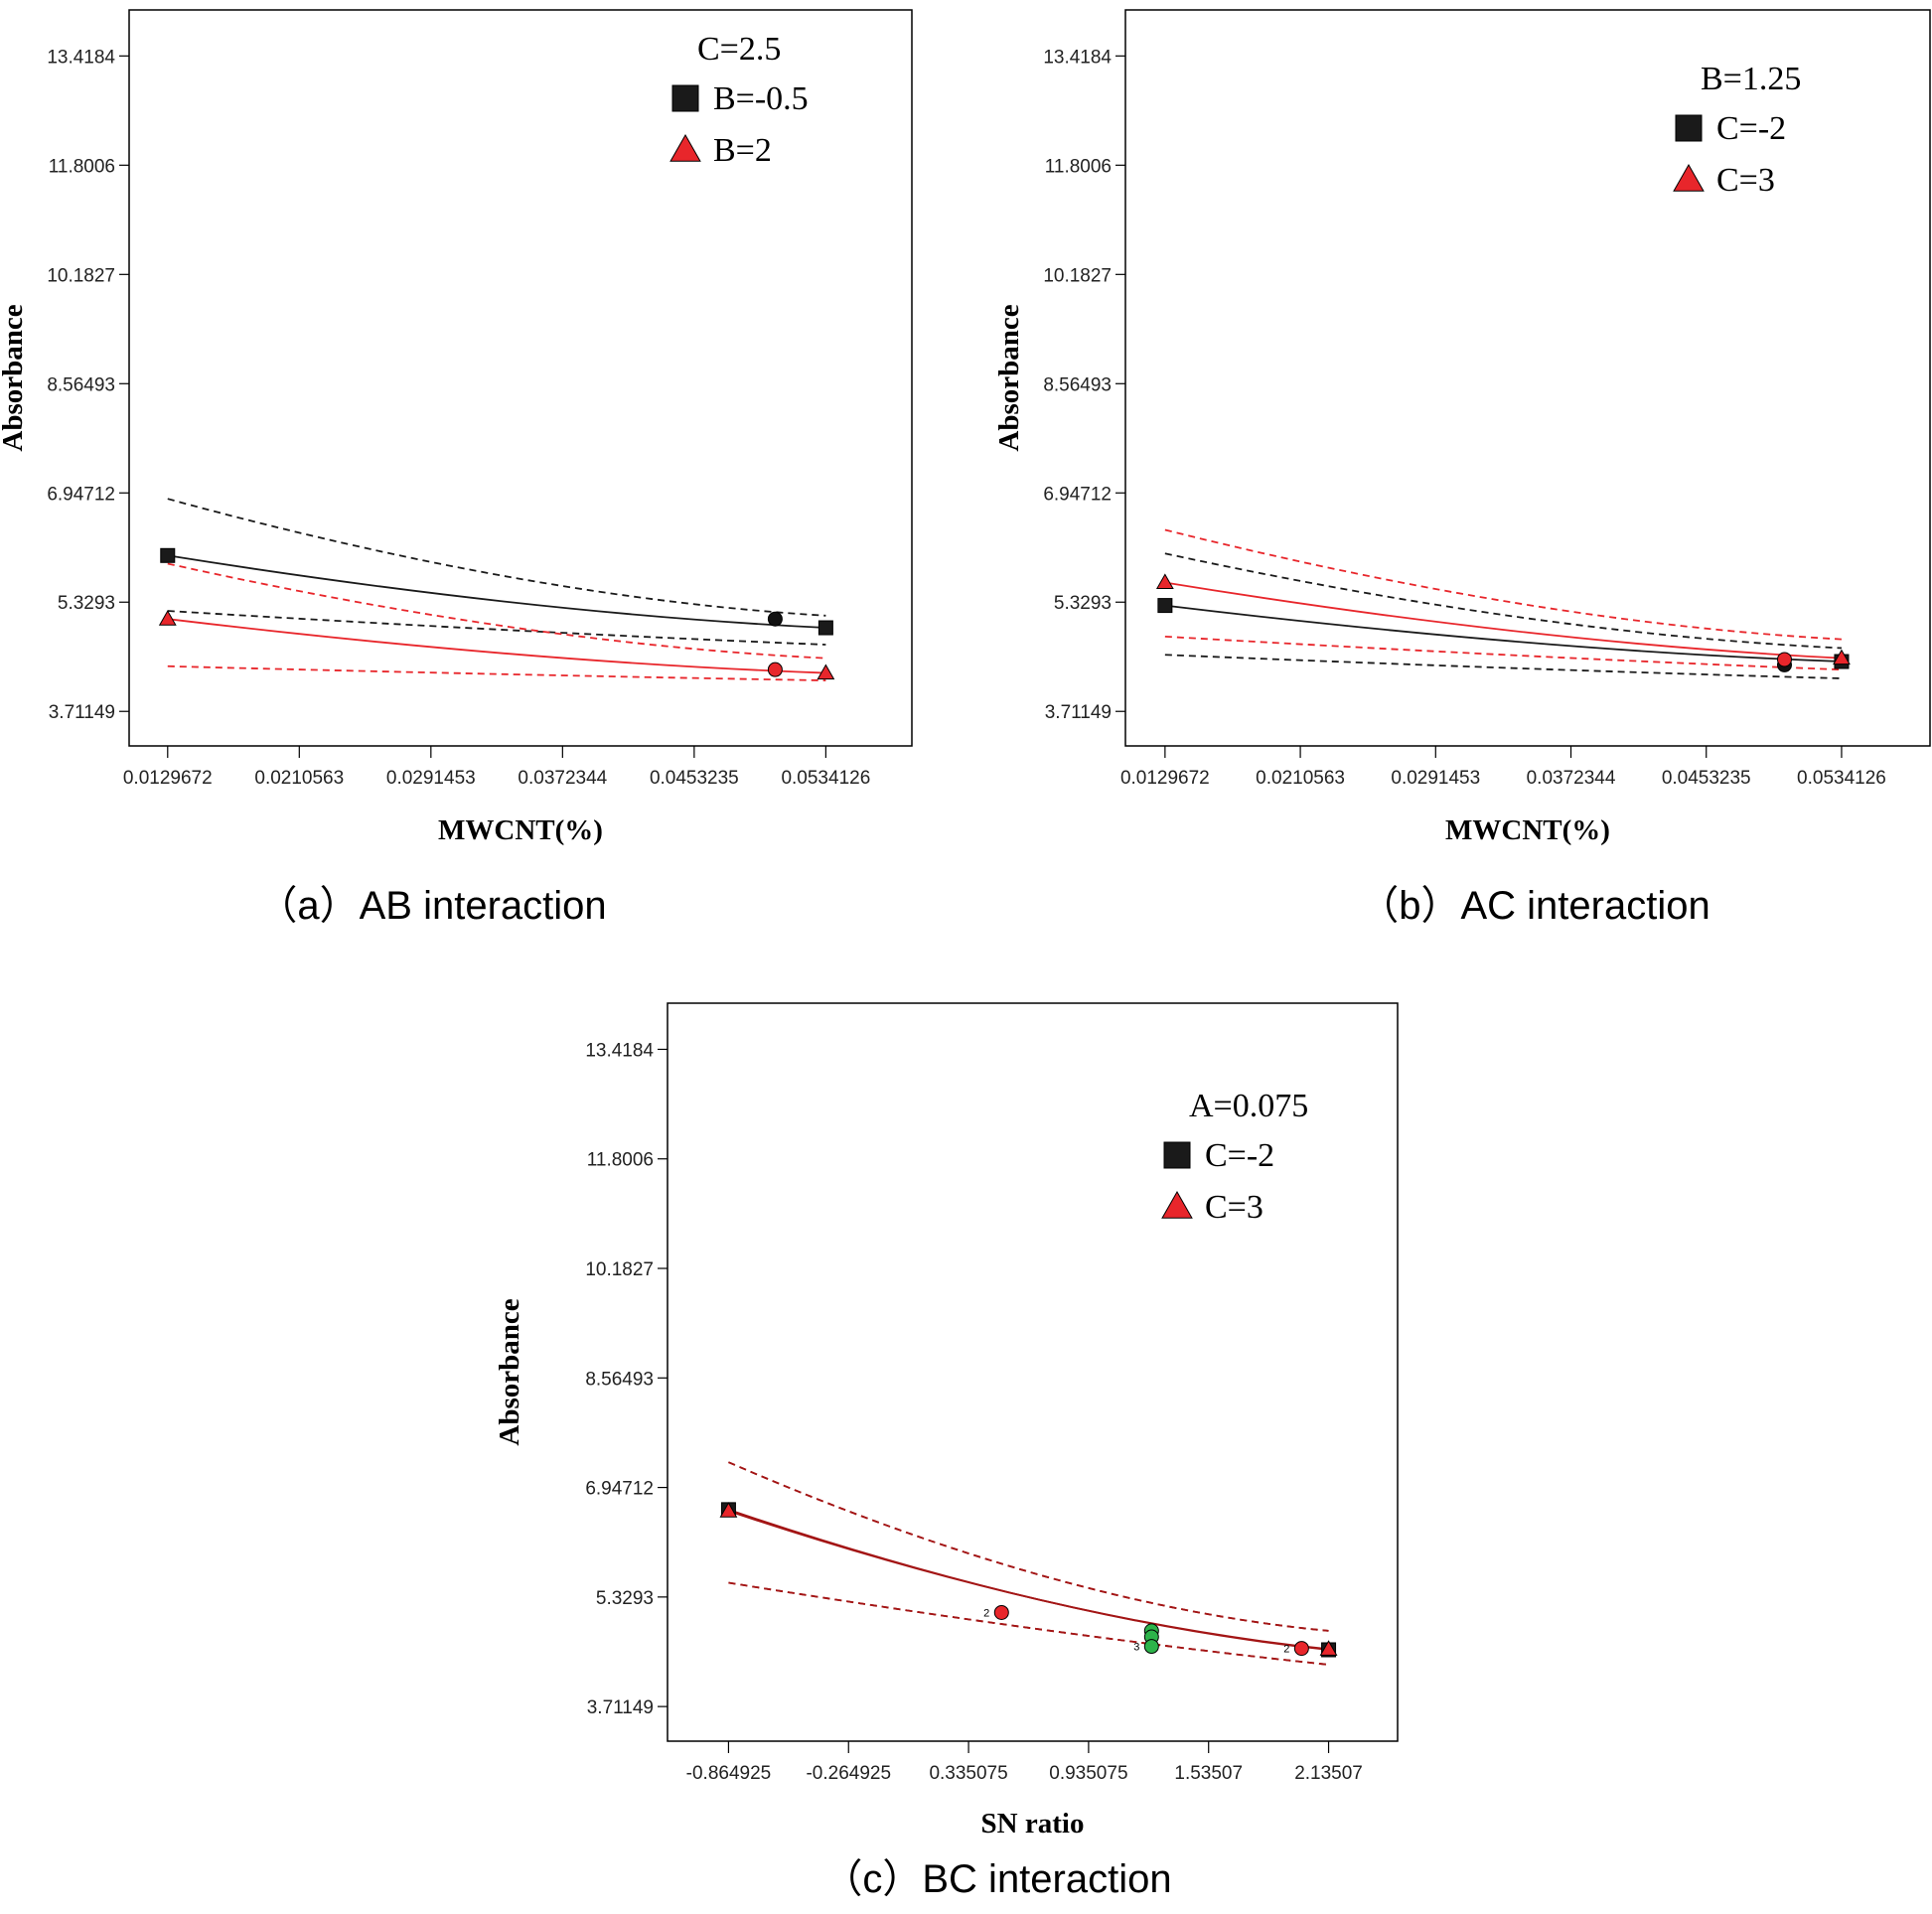  What do you see at coordinates (1208, 1773) in the screenshot?
I see `x-tick-label: 1.53507` at bounding box center [1208, 1773].